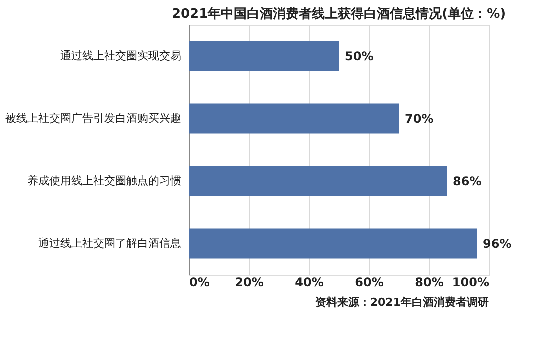 The height and width of the screenshot is (350, 550). I want to click on data-label: 86%, so click(467, 181).